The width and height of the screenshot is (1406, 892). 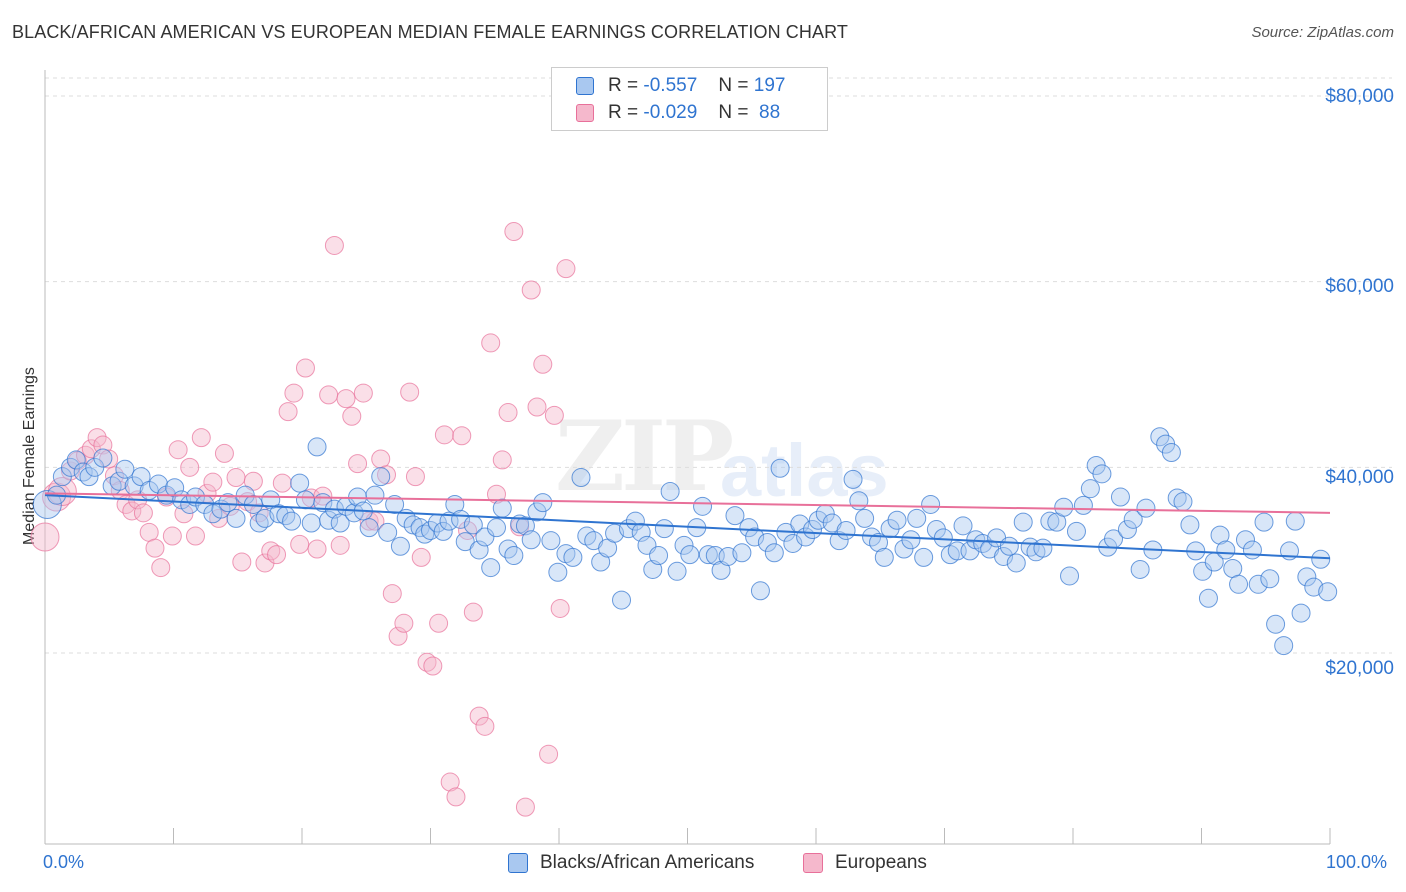 What do you see at coordinates (881, 862) in the screenshot?
I see `legend-label-europeans: Europeans` at bounding box center [881, 862].